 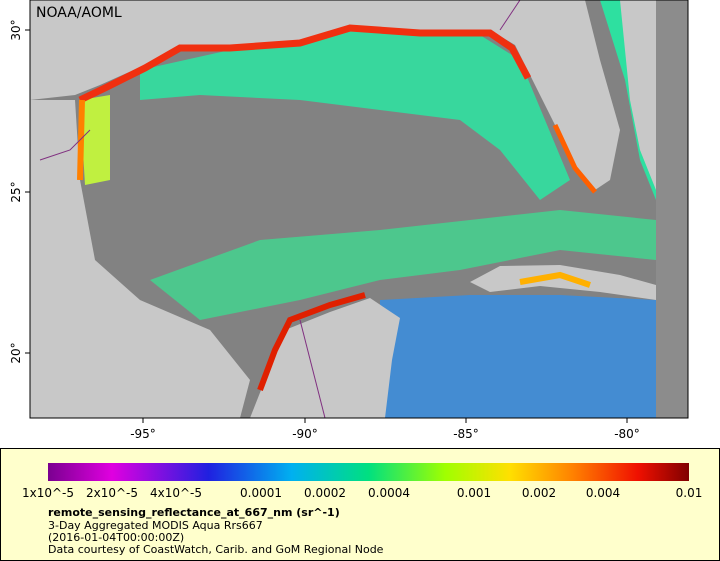 I want to click on colorbar-label: 4x10^-5, so click(x=176, y=493).